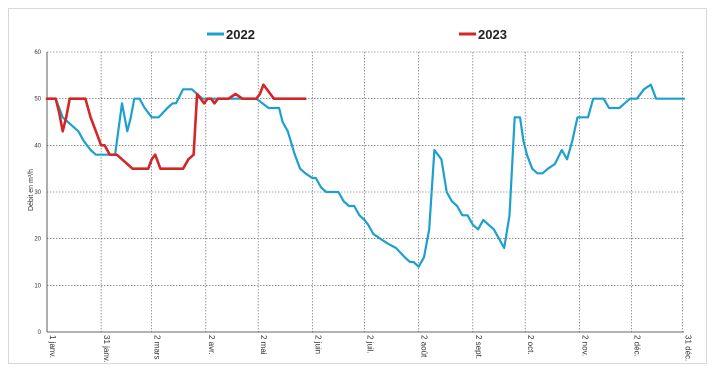 Image resolution: width=716 pixels, height=367 pixels. I want to click on y-tick-label: 40, so click(37, 146).